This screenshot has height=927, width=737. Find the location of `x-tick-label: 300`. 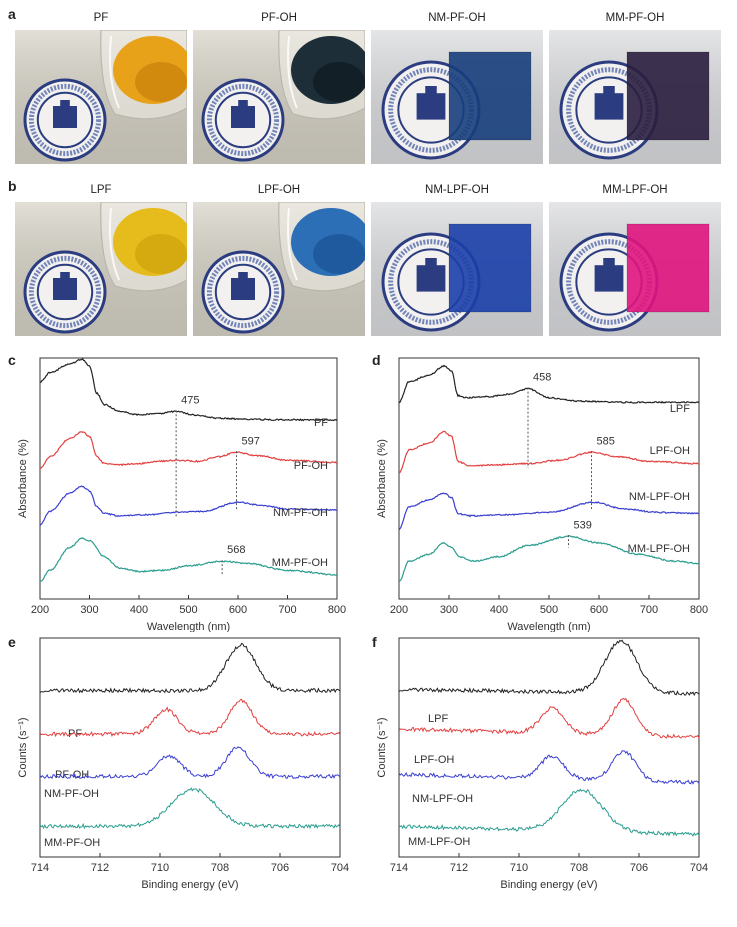

x-tick-label: 300 is located at coordinates (89, 610).